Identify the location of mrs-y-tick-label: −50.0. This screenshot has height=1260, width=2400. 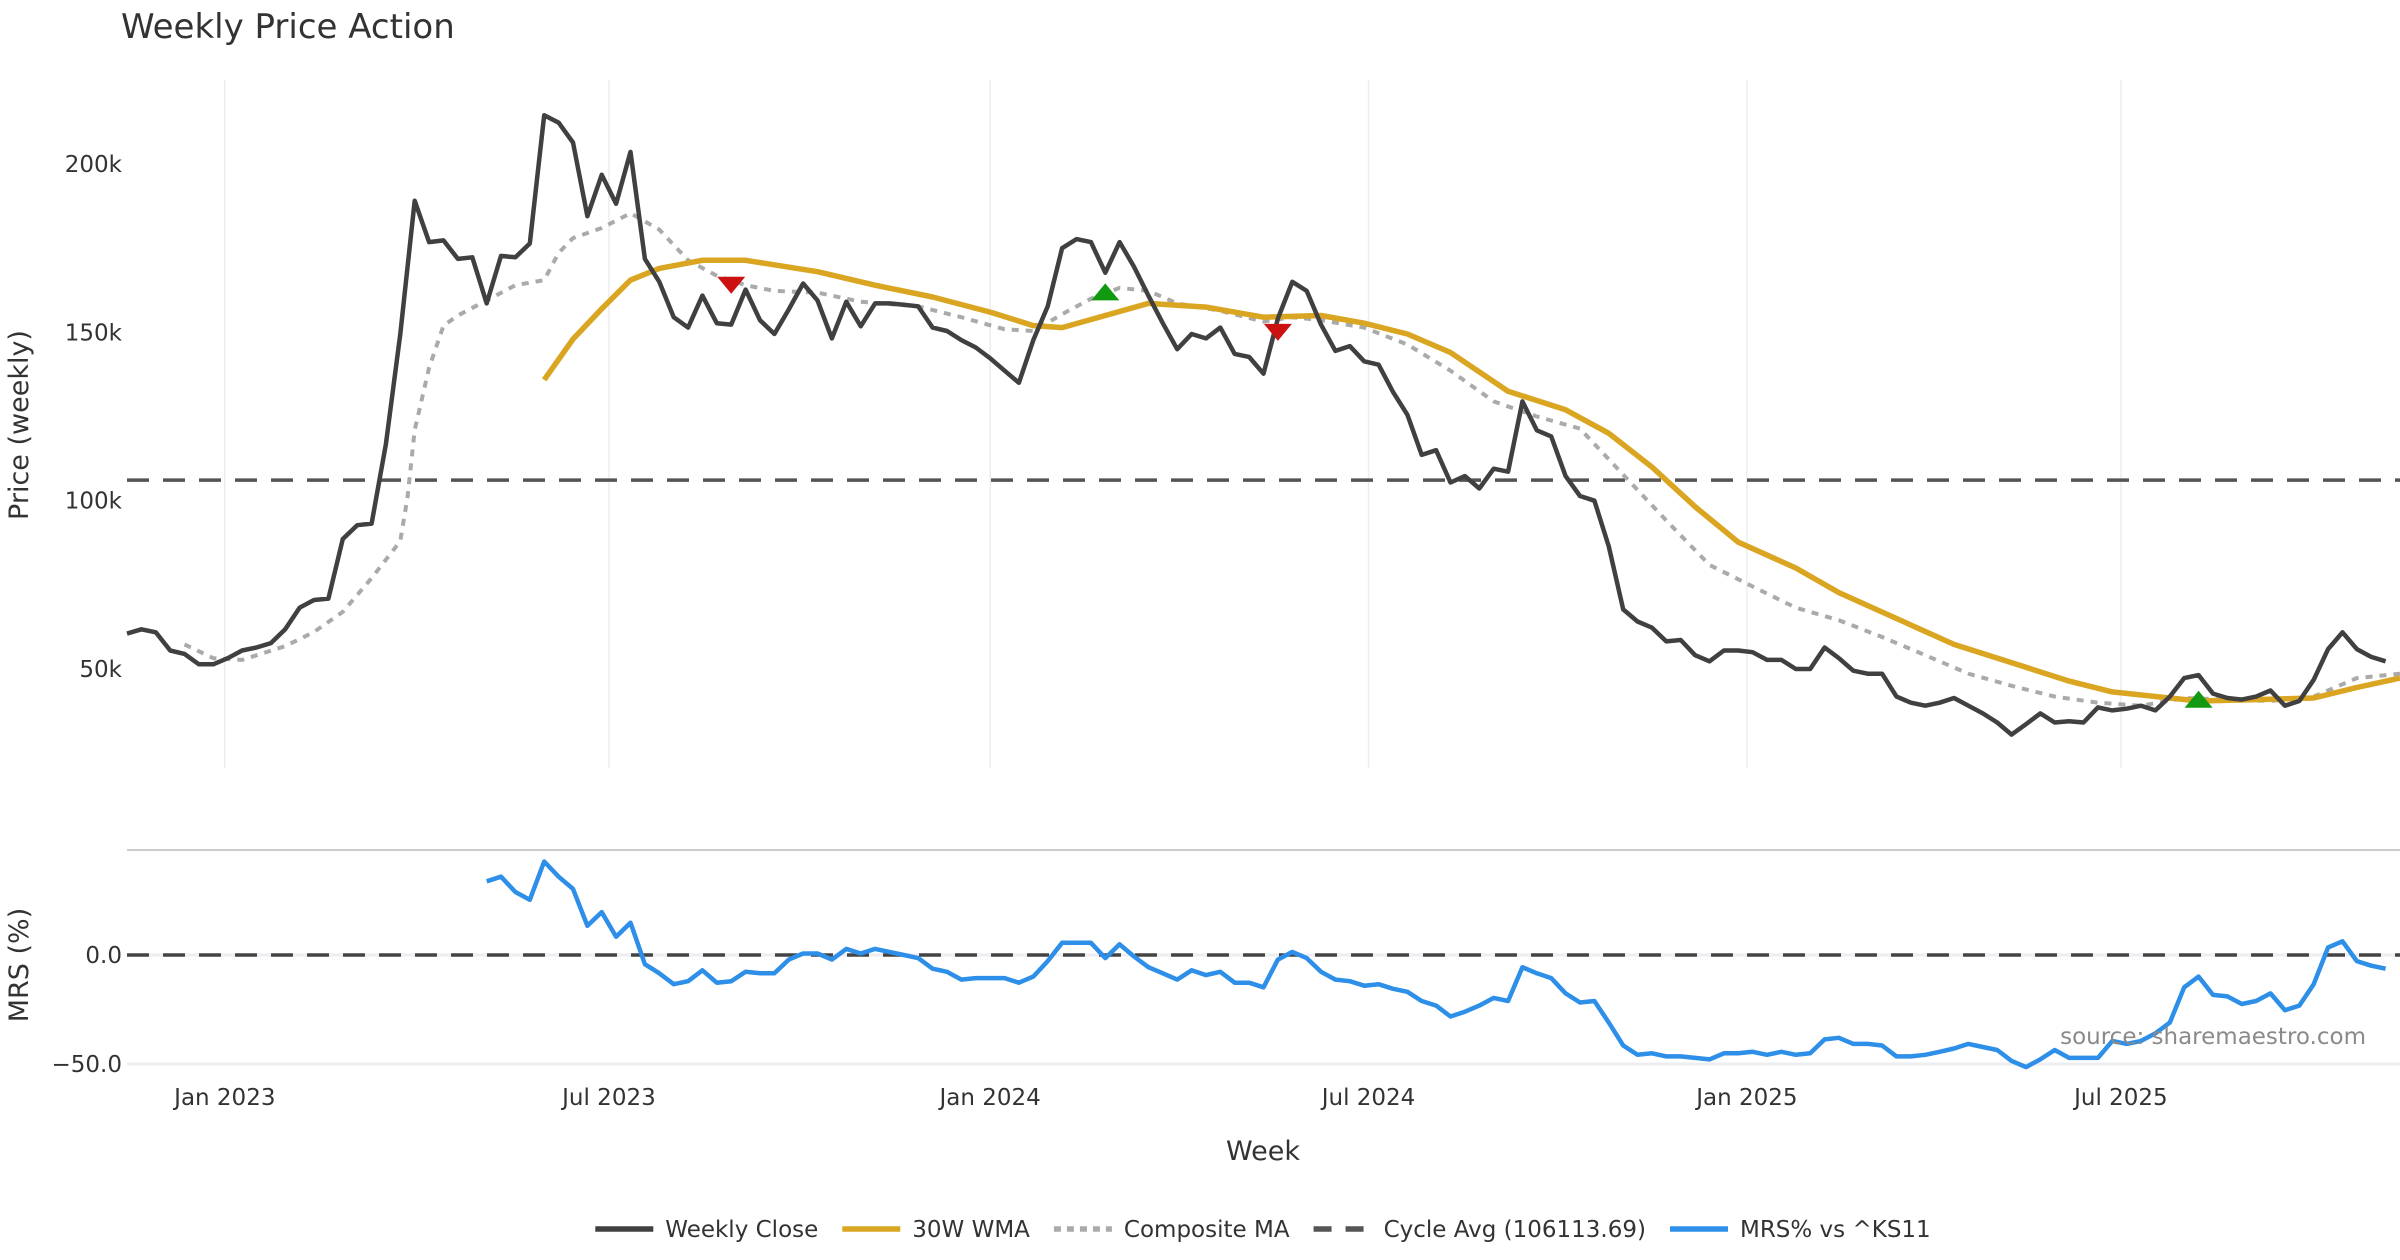
(87, 1065).